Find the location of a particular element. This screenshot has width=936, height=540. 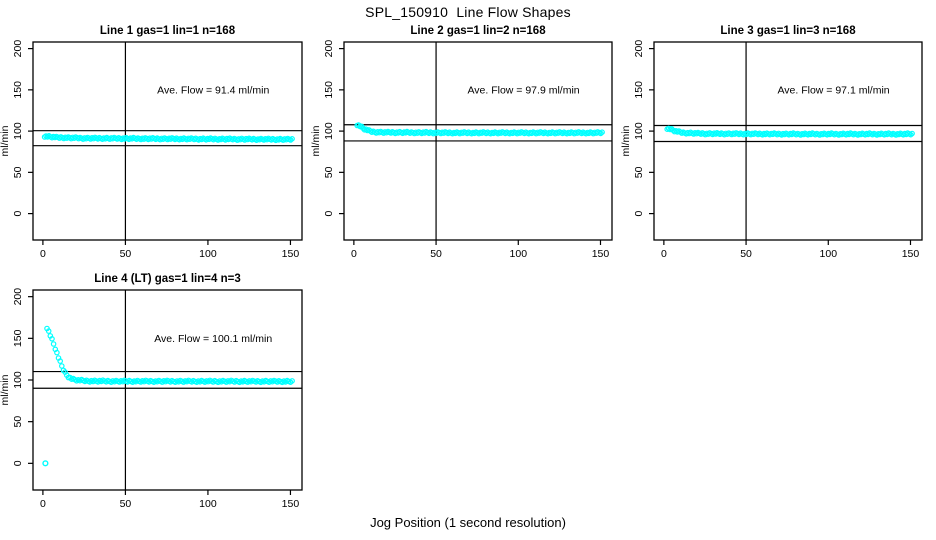

panel-title: Line 4 (LT) gas=1 lin=4 n=3 is located at coordinates (167, 279).